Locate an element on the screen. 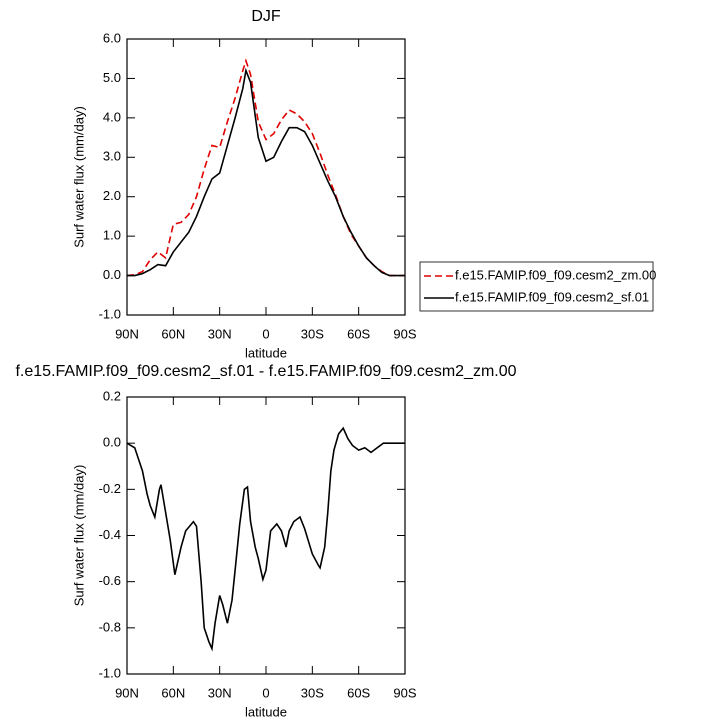  legend-label: f.e15.FAMIP.f09_f09.cesm2_zm.00 is located at coordinates (555, 274).